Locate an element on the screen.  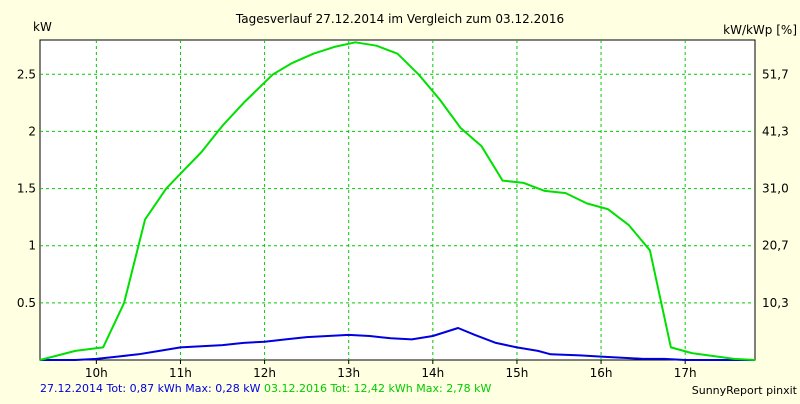
y-left-tick-label: 0.5 is located at coordinates (26, 303).